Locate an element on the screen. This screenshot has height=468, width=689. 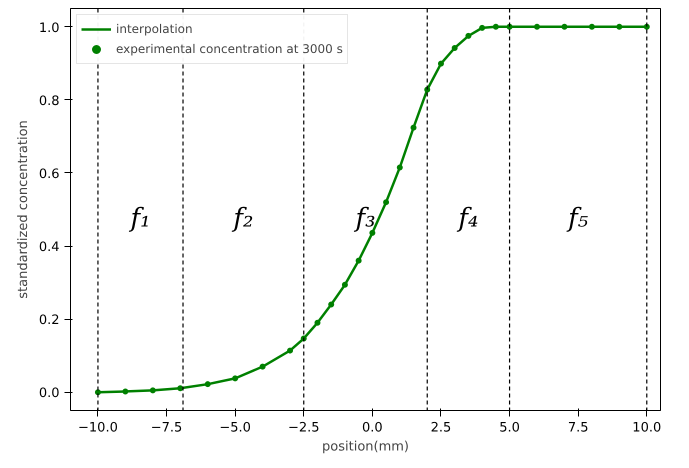
y-tick-label: 0.4 is located at coordinates (49, 248).